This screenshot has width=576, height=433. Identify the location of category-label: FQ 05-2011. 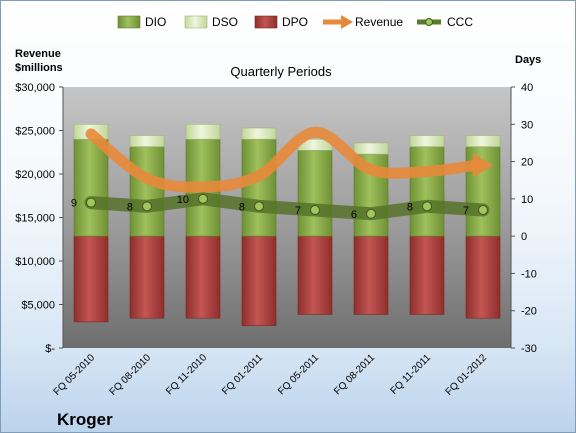
(298, 374).